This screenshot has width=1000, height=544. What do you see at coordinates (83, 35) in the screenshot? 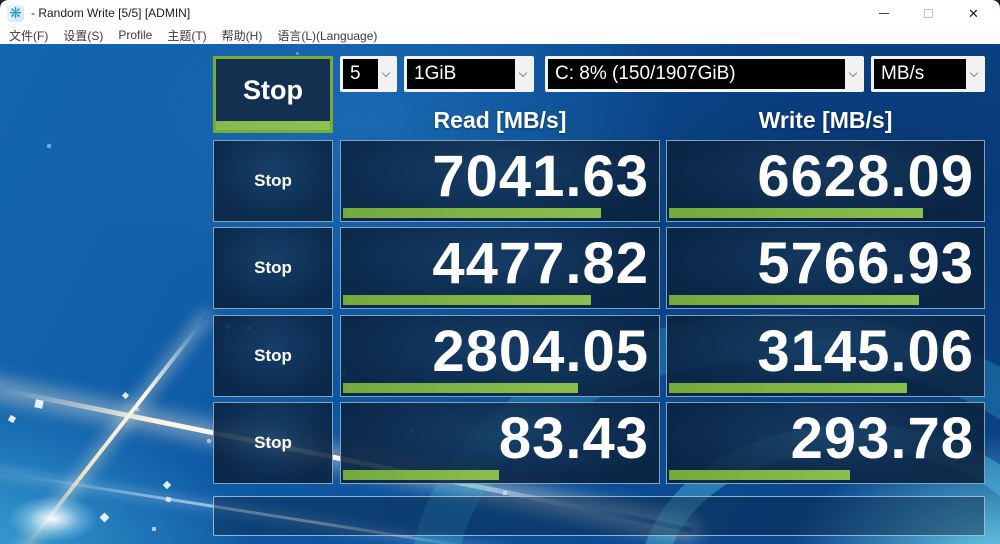
I see `menu-settings: 设置(S)` at bounding box center [83, 35].